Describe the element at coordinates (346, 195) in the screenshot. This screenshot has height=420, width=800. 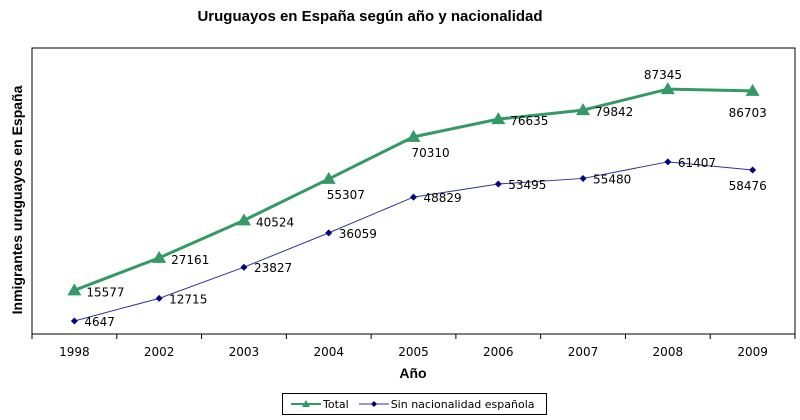
I see `data-label: 55307` at that location.